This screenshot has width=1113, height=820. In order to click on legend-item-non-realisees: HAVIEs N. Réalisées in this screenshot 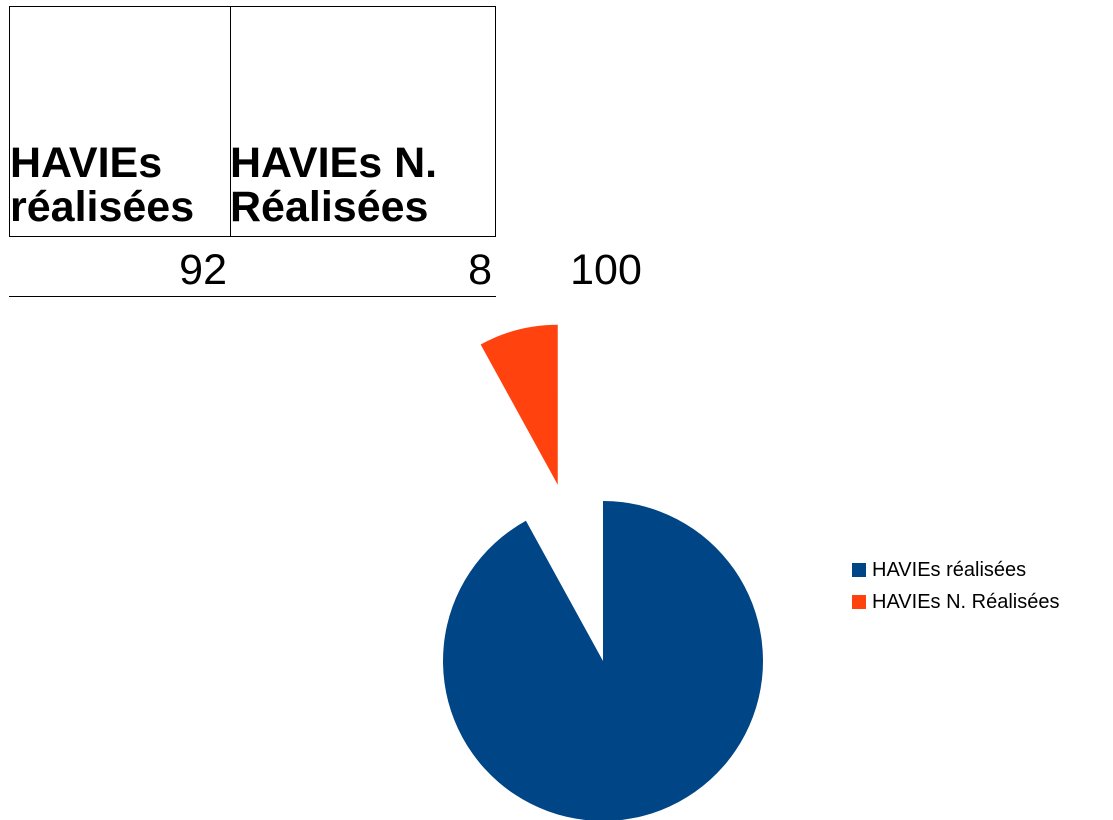, I will do `click(955, 602)`.